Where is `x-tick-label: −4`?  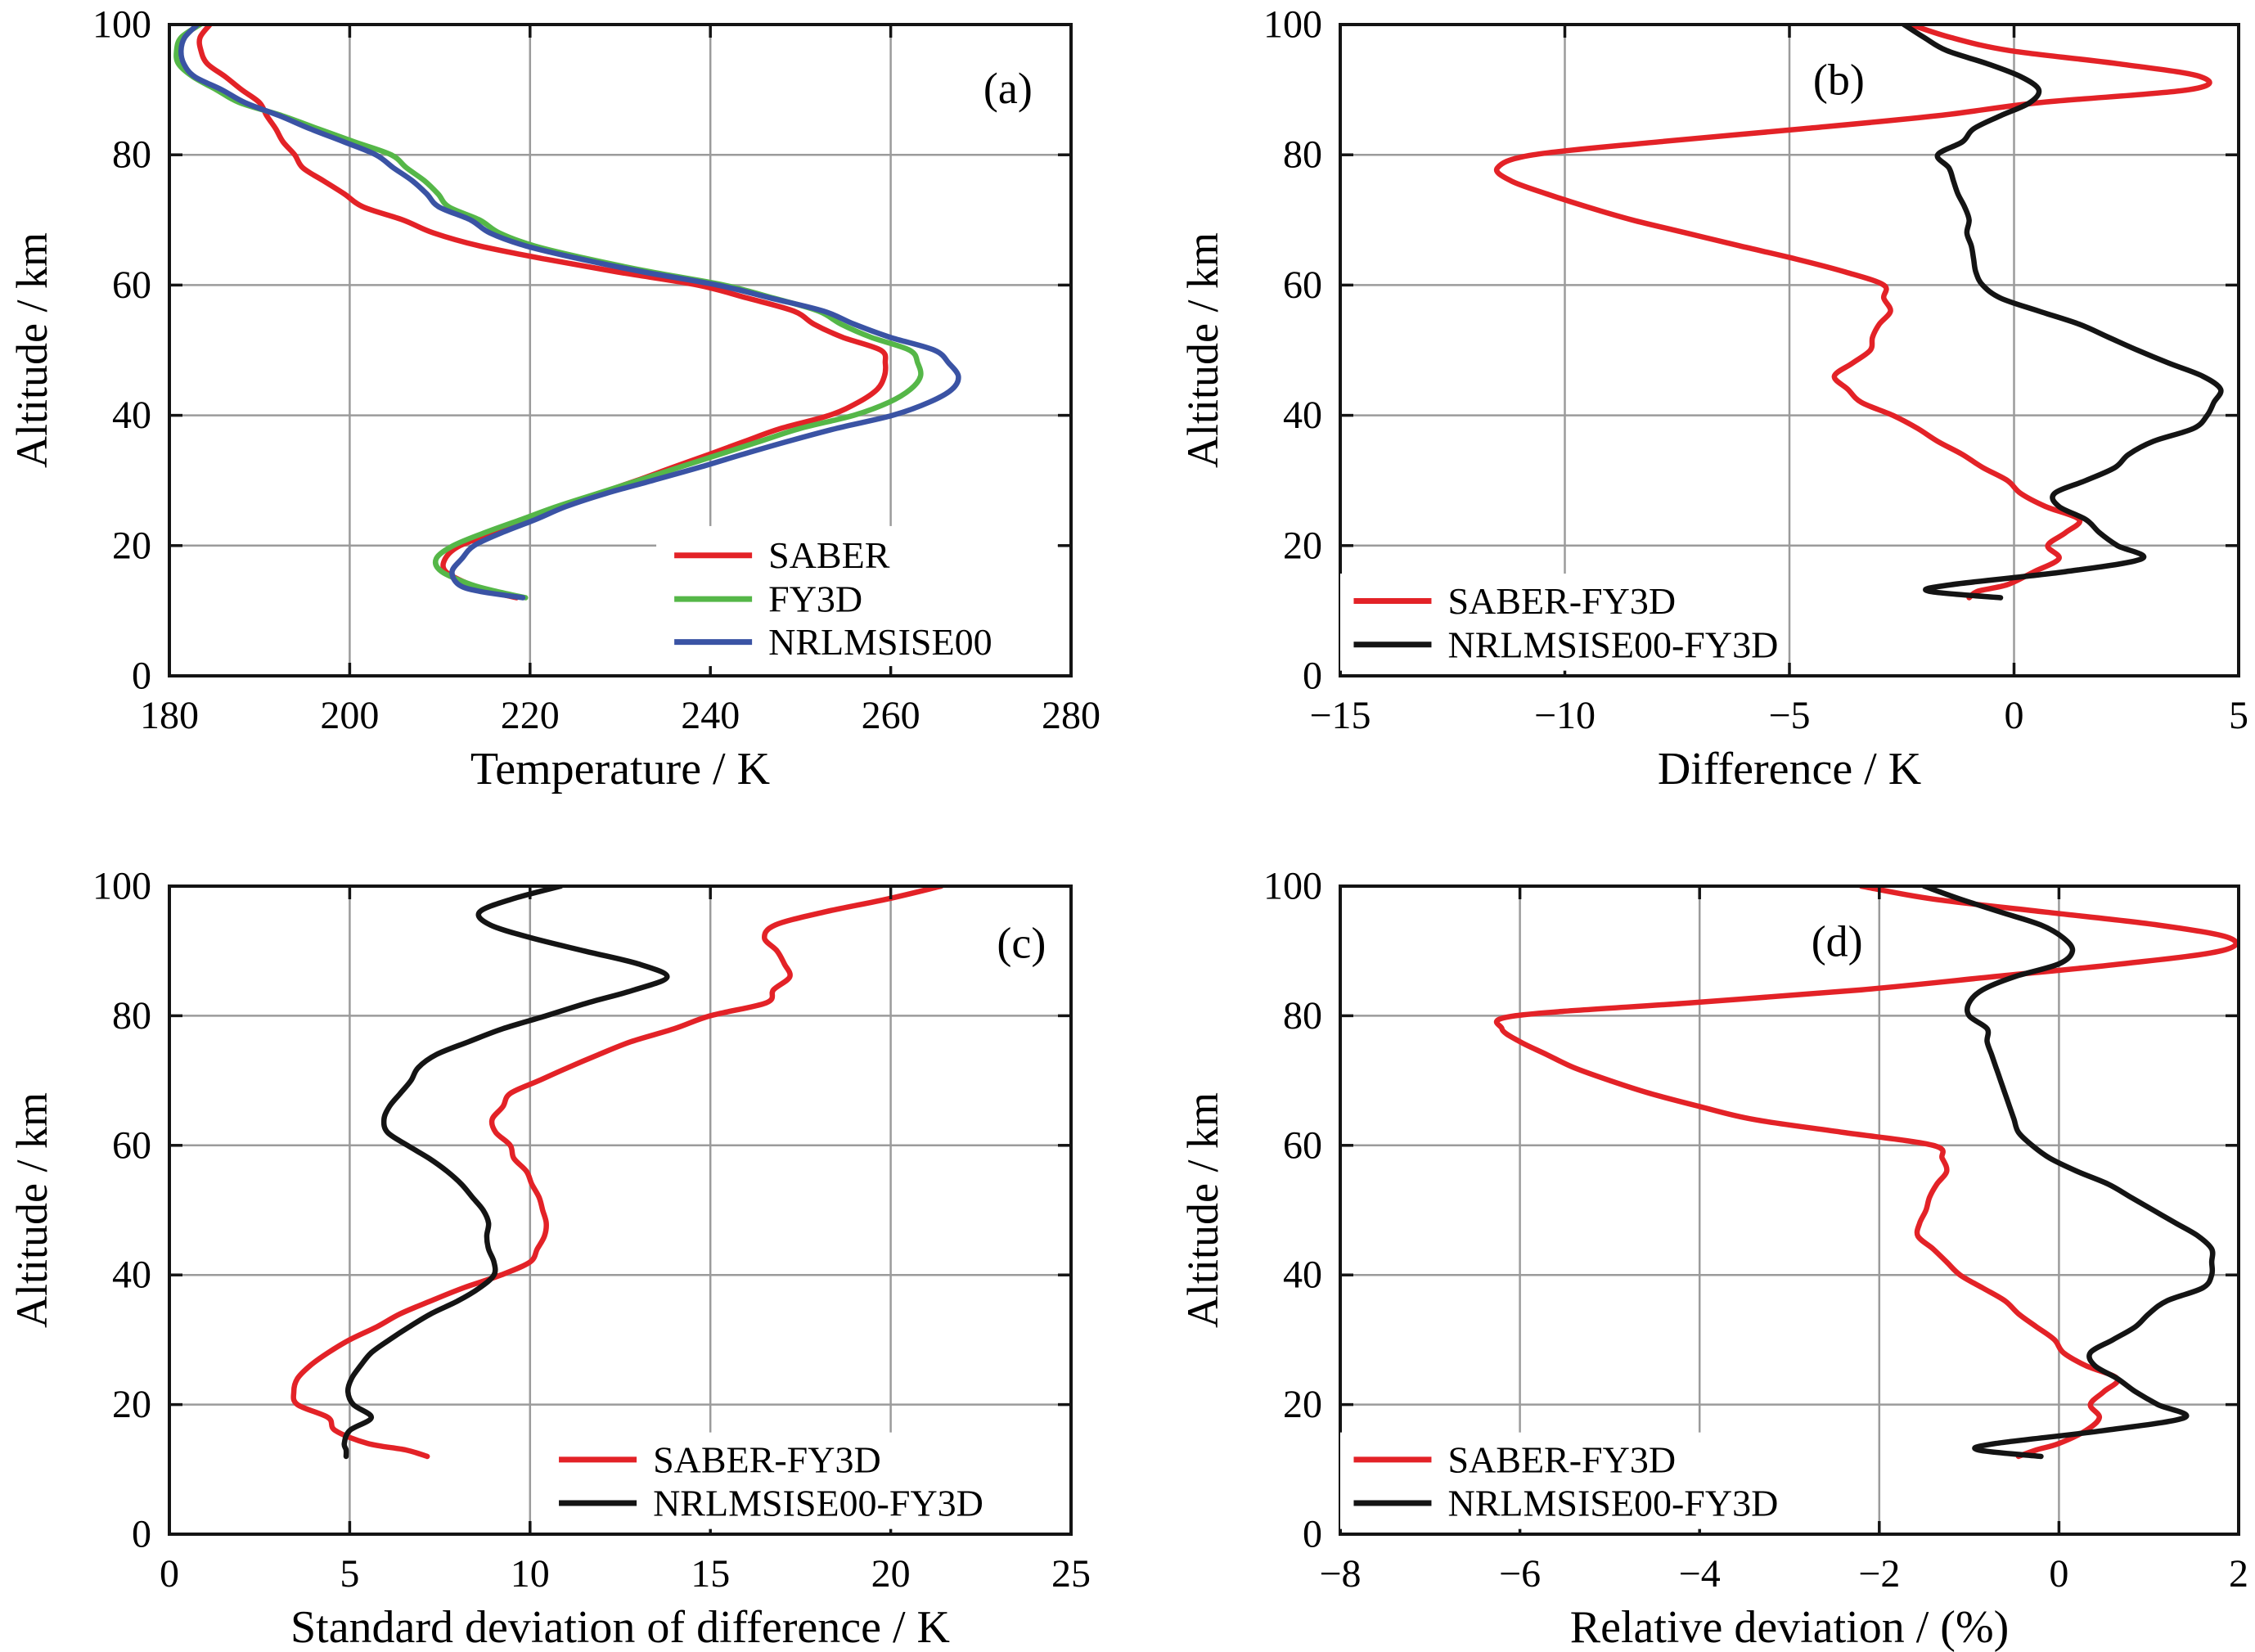
x-tick-label: −4 is located at coordinates (1700, 1574).